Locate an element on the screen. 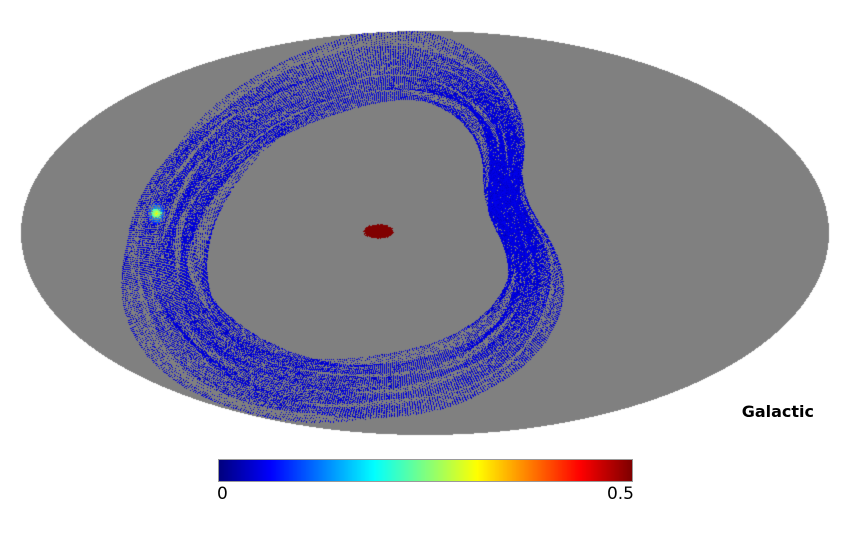 This screenshot has width=850, height=540. colorbar is located at coordinates (425, 470).